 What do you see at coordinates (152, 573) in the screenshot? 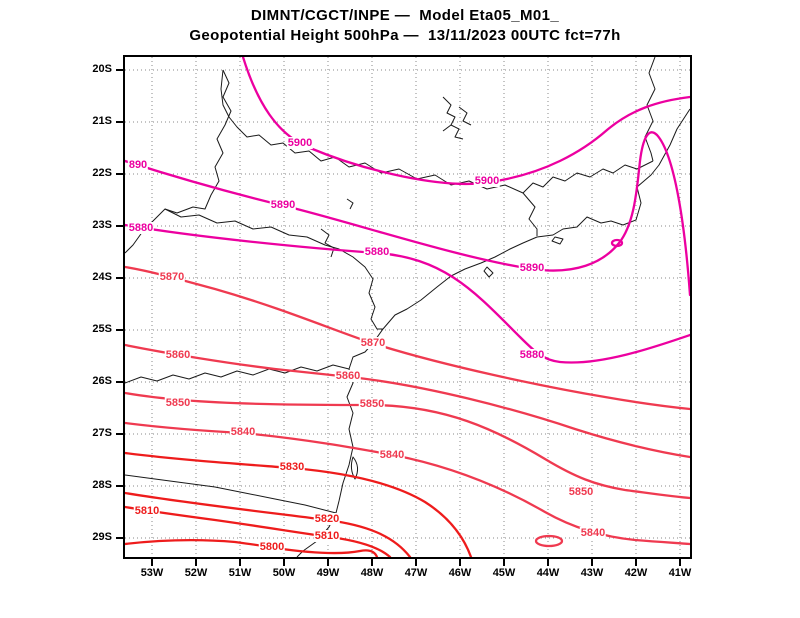
I see `x-tick-label: 53W` at bounding box center [152, 573].